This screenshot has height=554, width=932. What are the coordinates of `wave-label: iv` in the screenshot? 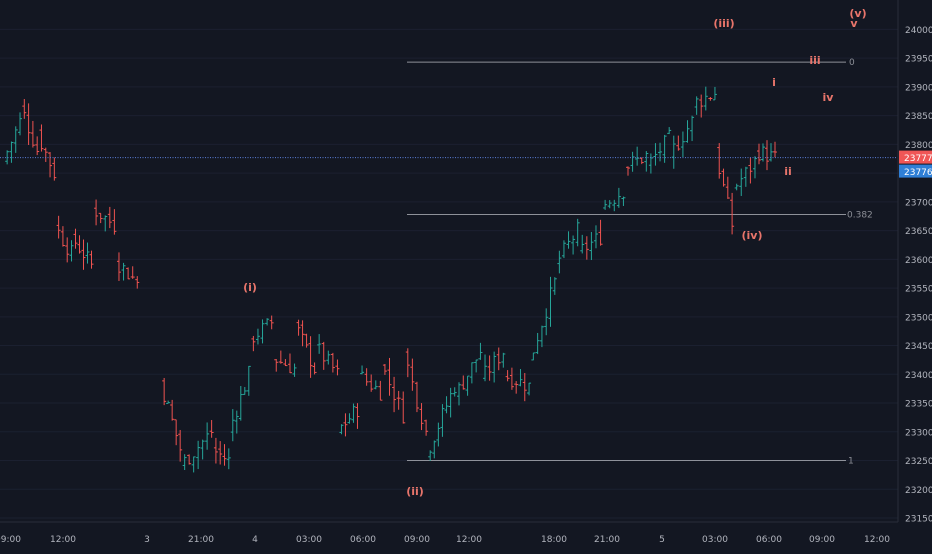 It's located at (829, 97).